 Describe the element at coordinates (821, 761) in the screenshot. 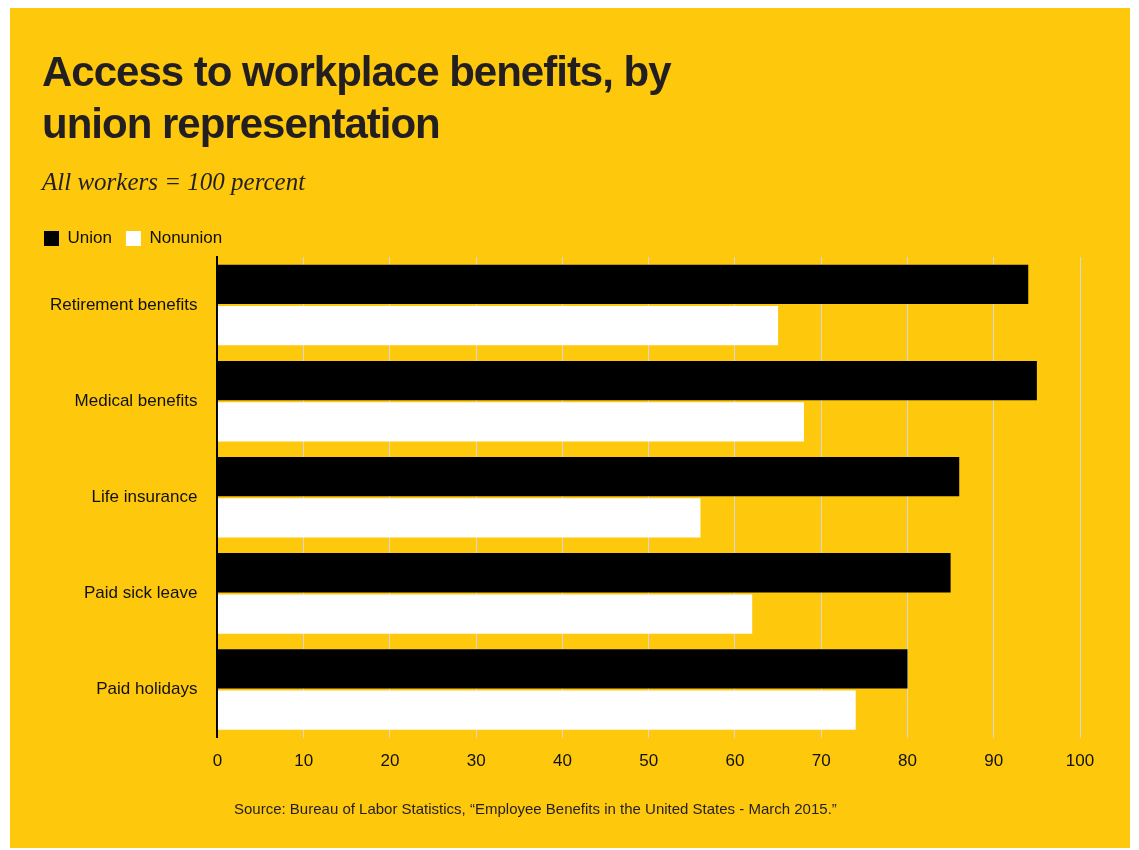

I see `x-tick-label: 70` at that location.